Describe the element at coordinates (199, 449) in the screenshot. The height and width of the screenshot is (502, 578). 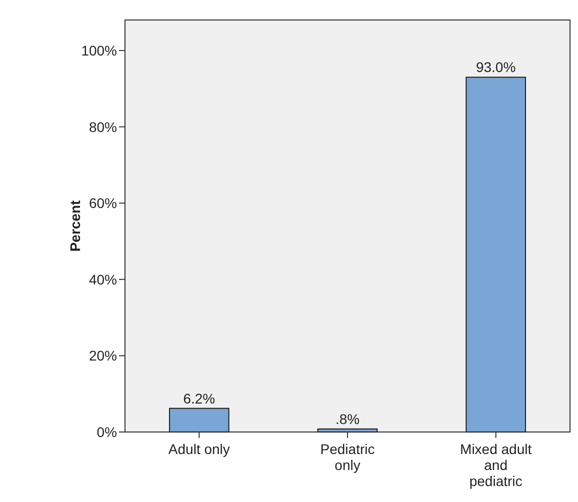
I see `x-tick-label: Adult only` at that location.